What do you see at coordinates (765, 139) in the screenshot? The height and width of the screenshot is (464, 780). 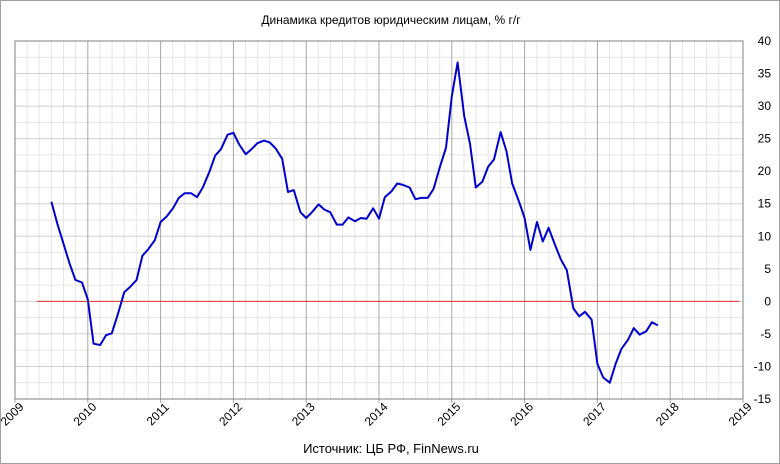 I see `y-tick-label: 25` at bounding box center [765, 139].